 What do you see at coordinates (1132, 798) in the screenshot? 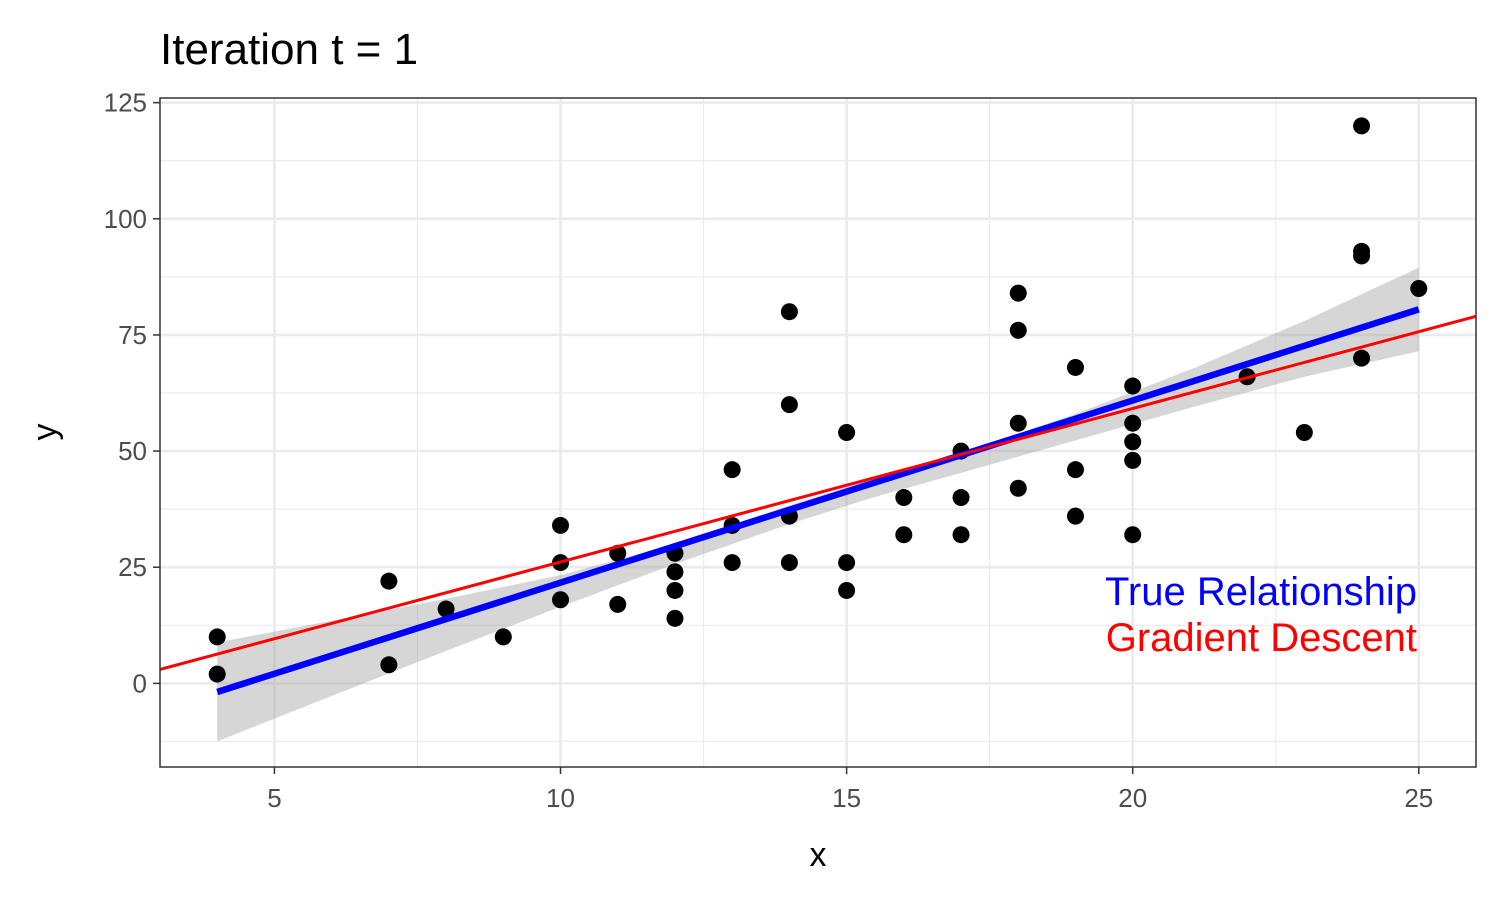
I see `x-tick-label: 20` at bounding box center [1132, 798].